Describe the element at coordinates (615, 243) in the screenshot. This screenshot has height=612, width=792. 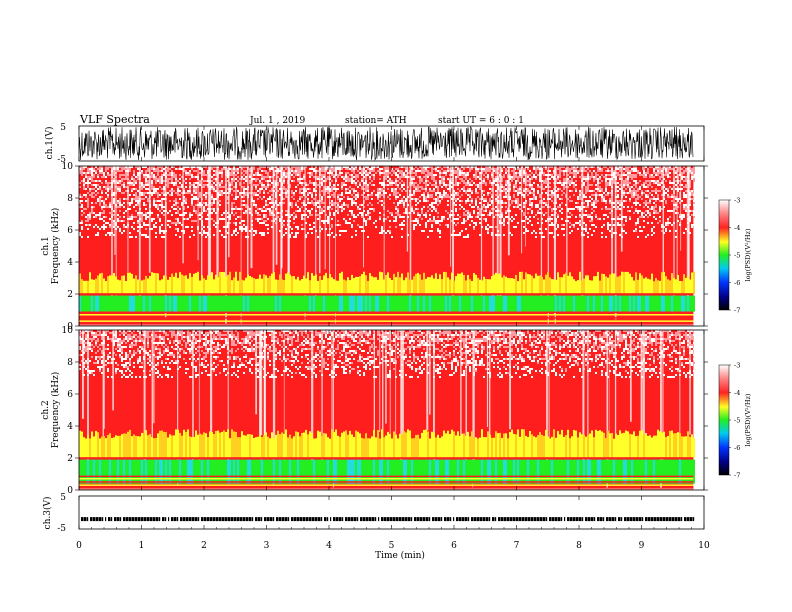
I see `spec-streak` at that location.